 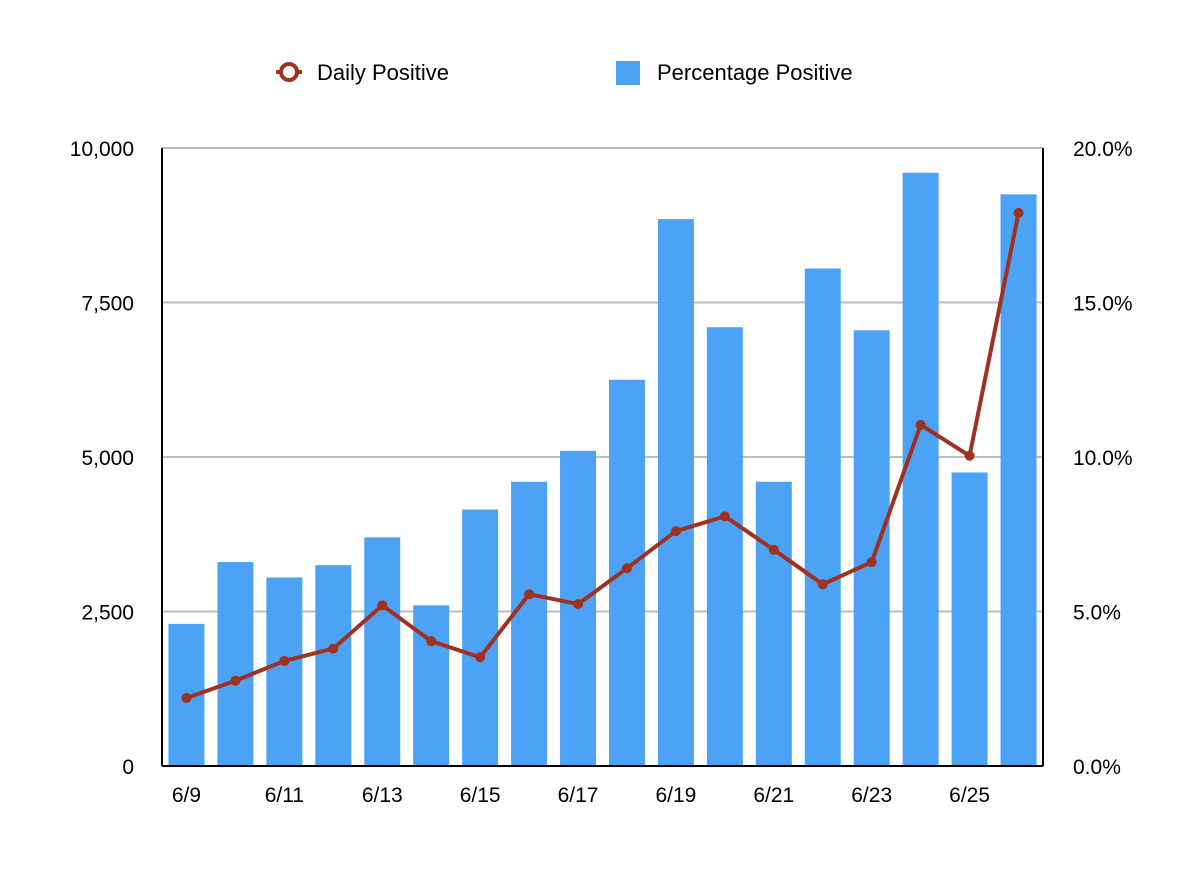 I want to click on y-left-tick-label: 10,000, so click(x=102, y=149).